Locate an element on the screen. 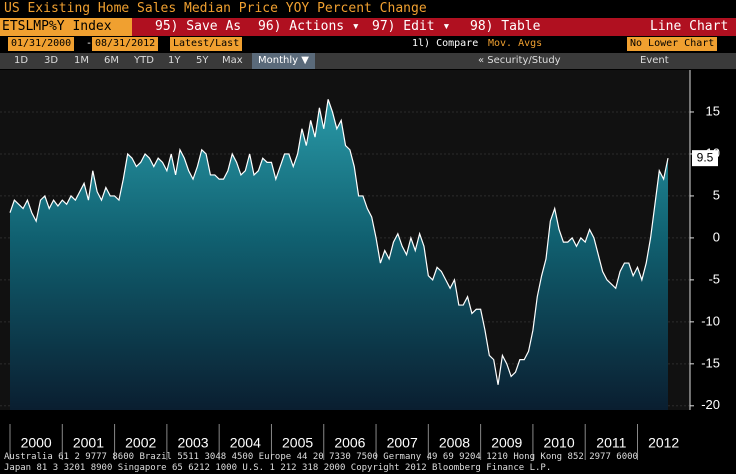 This screenshot has width=736, height=474. period-select: Monthly ▼ is located at coordinates (283, 61).